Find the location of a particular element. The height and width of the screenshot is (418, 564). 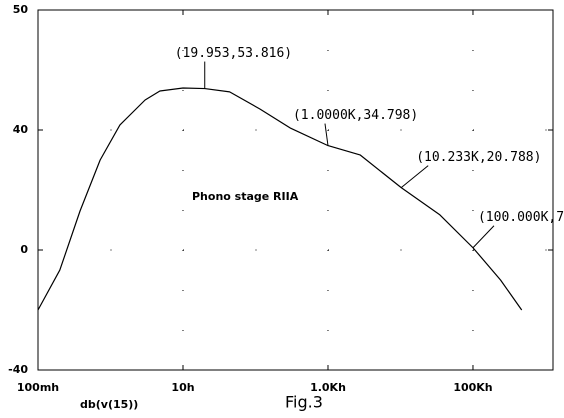

annotation: (100.000K,752 is located at coordinates (521, 217).